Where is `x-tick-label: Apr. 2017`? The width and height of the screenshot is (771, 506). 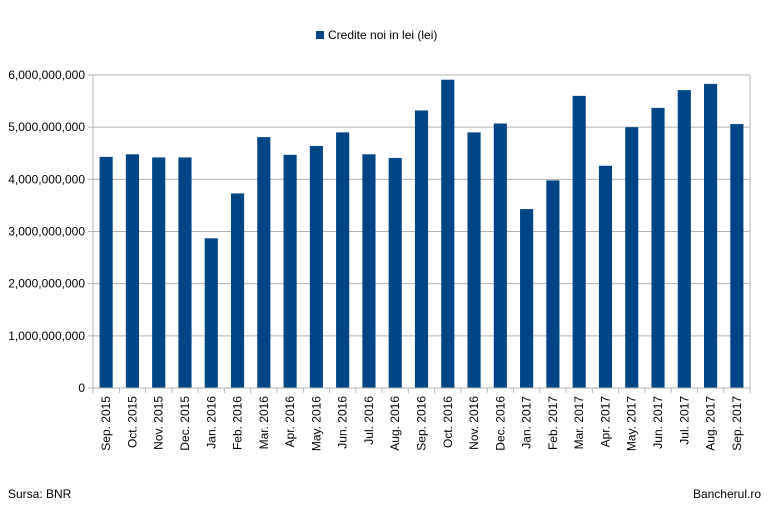
x-tick-label: Apr. 2017 is located at coordinates (605, 422).